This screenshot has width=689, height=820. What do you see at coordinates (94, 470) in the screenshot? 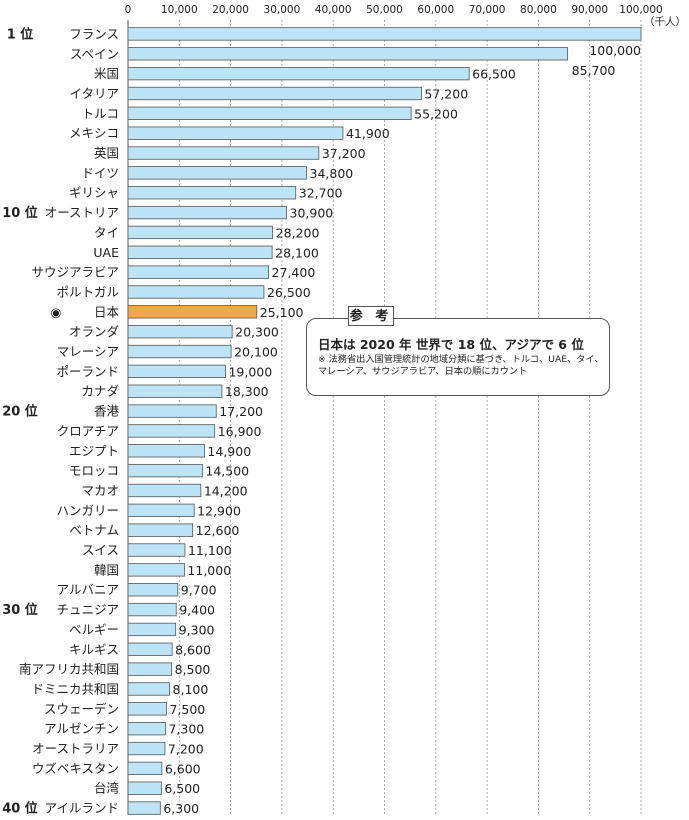
I see `category-label: モロッコ` at bounding box center [94, 470].